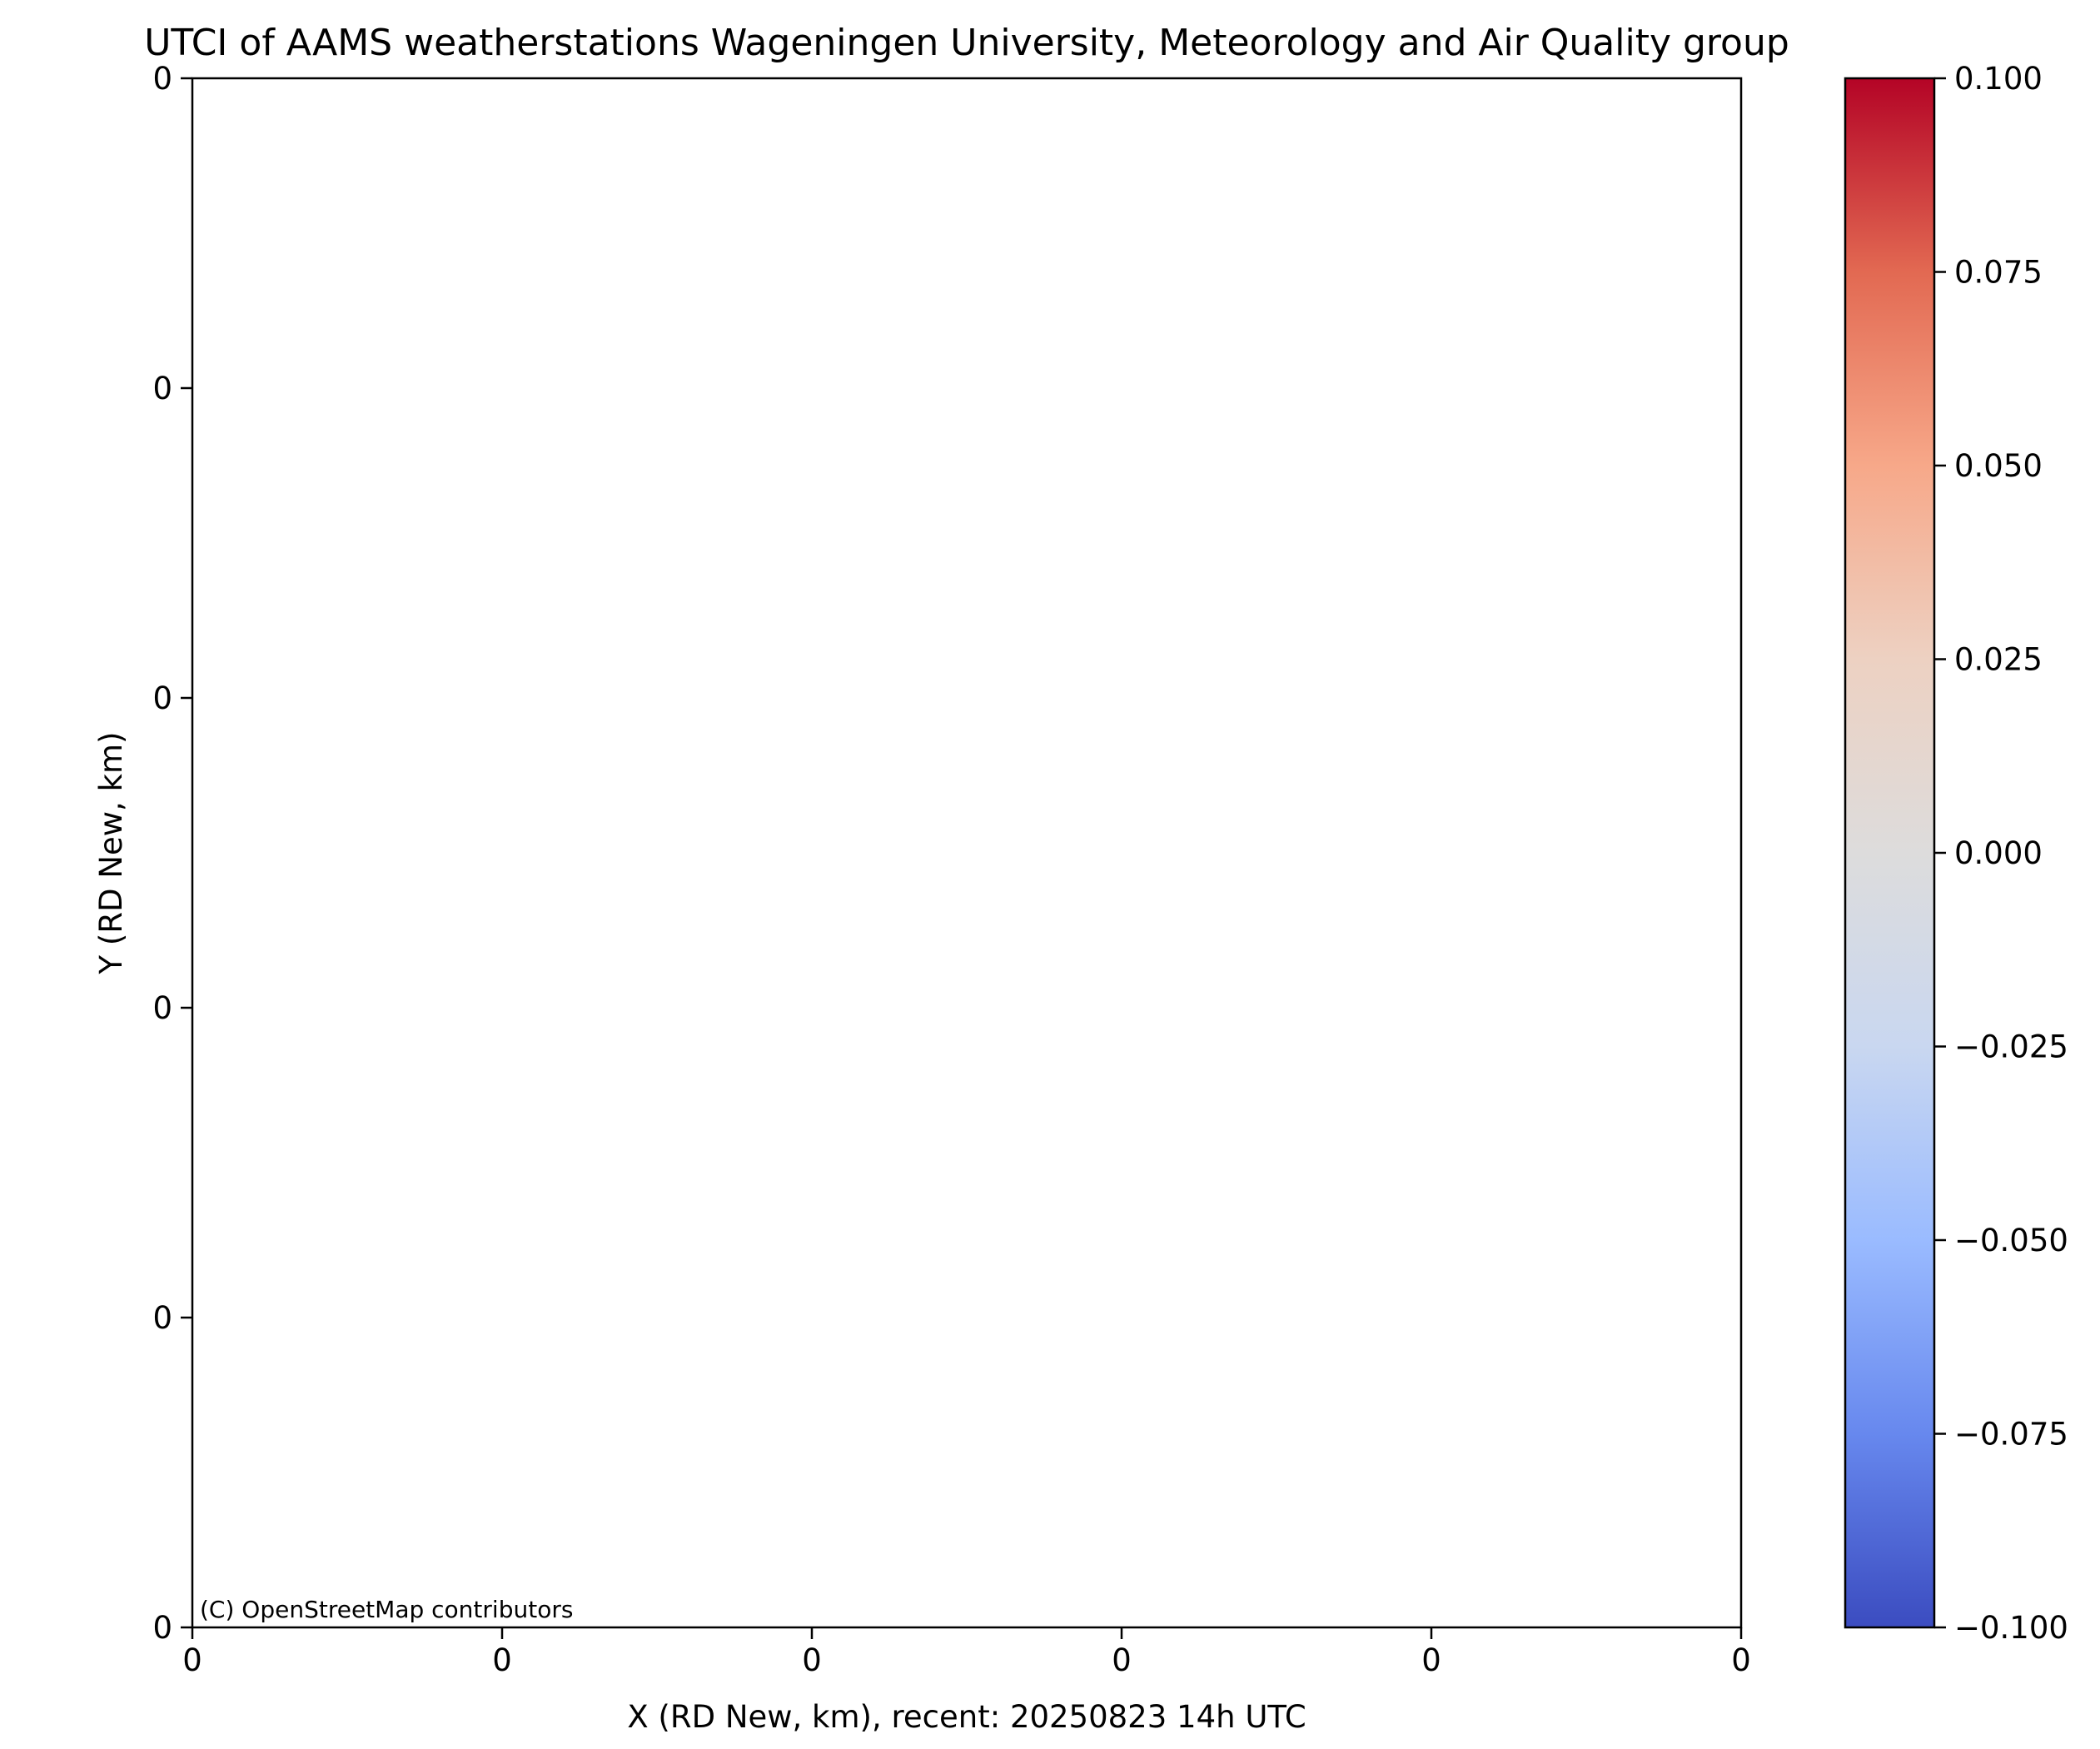  I want to click on y-axis-label: Y (RD New, km), so click(111, 853).